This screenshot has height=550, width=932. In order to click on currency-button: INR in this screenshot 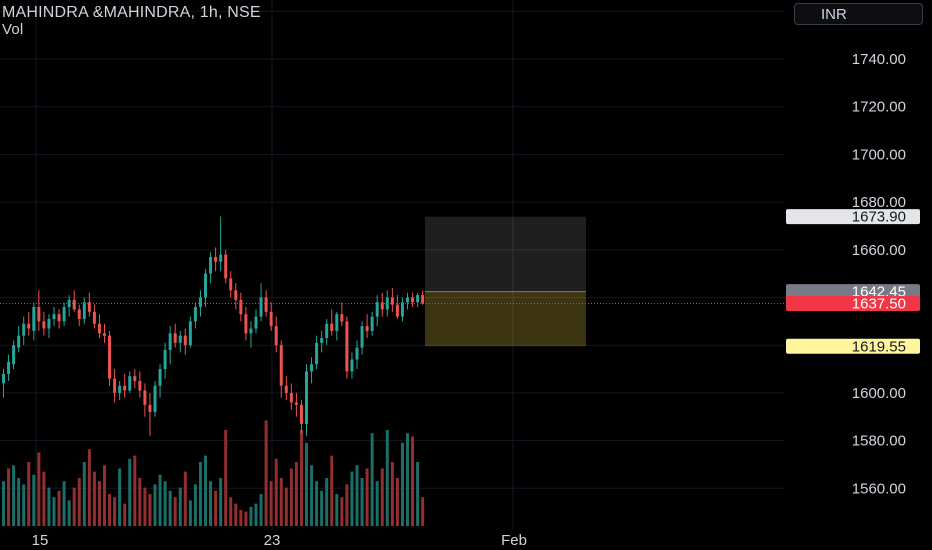, I will do `click(858, 14)`.